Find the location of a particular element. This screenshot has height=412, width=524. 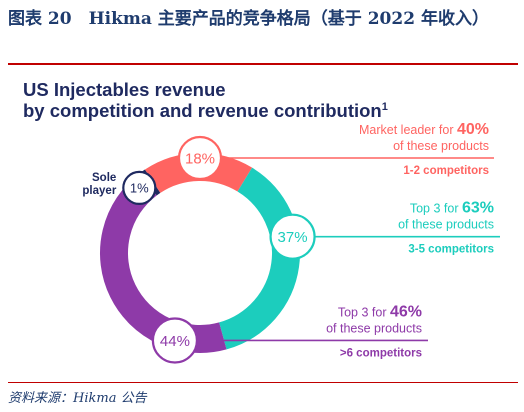

value-label-sole-player: 1% is located at coordinates (139, 188).